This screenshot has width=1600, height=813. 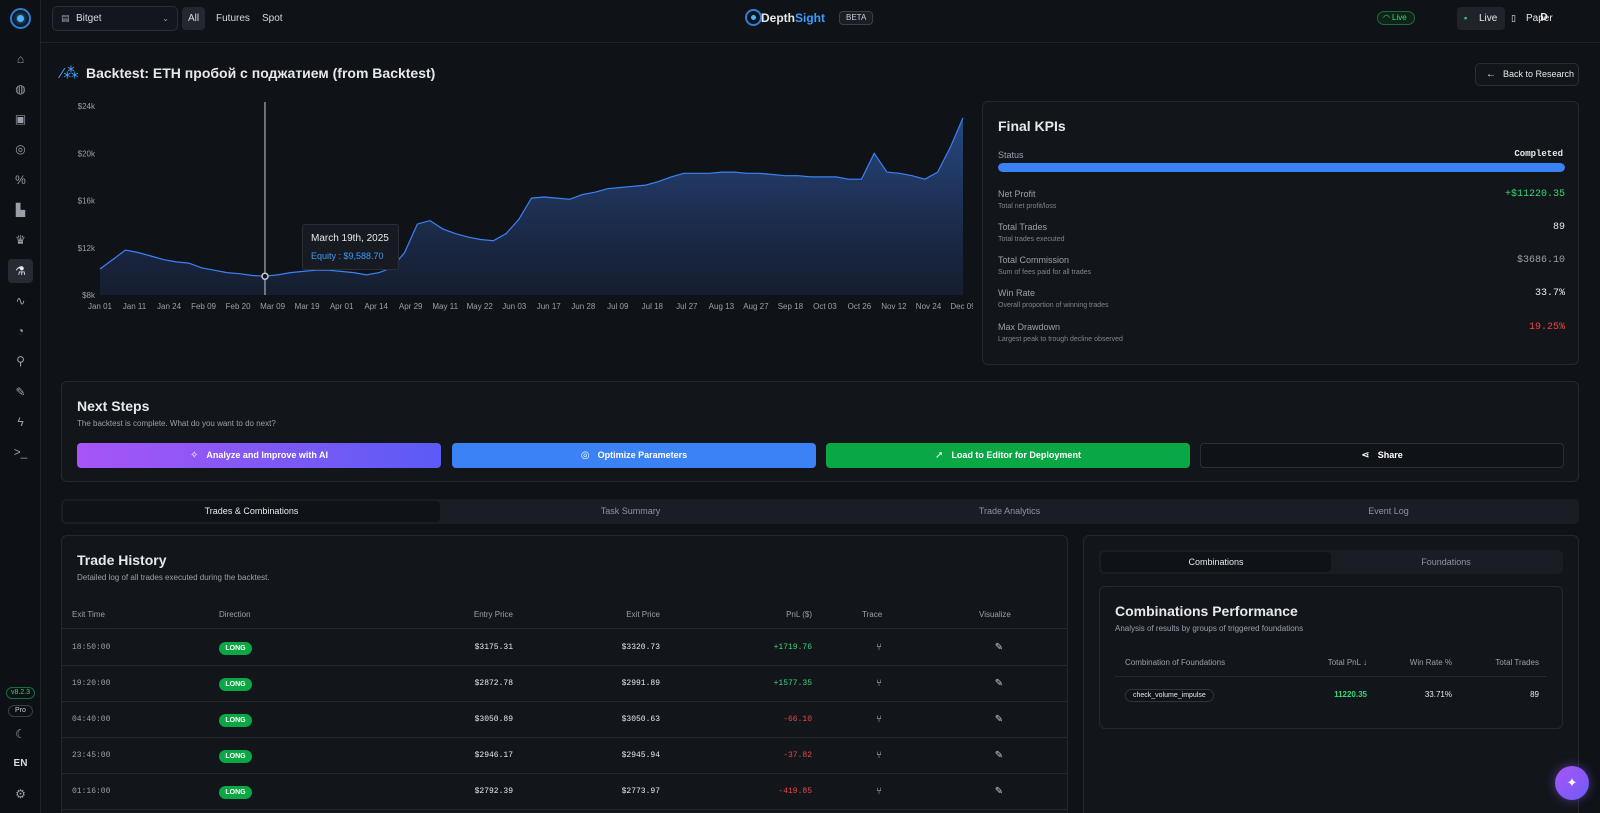 I want to click on zap-icon: ϟ, so click(x=20, y=422).